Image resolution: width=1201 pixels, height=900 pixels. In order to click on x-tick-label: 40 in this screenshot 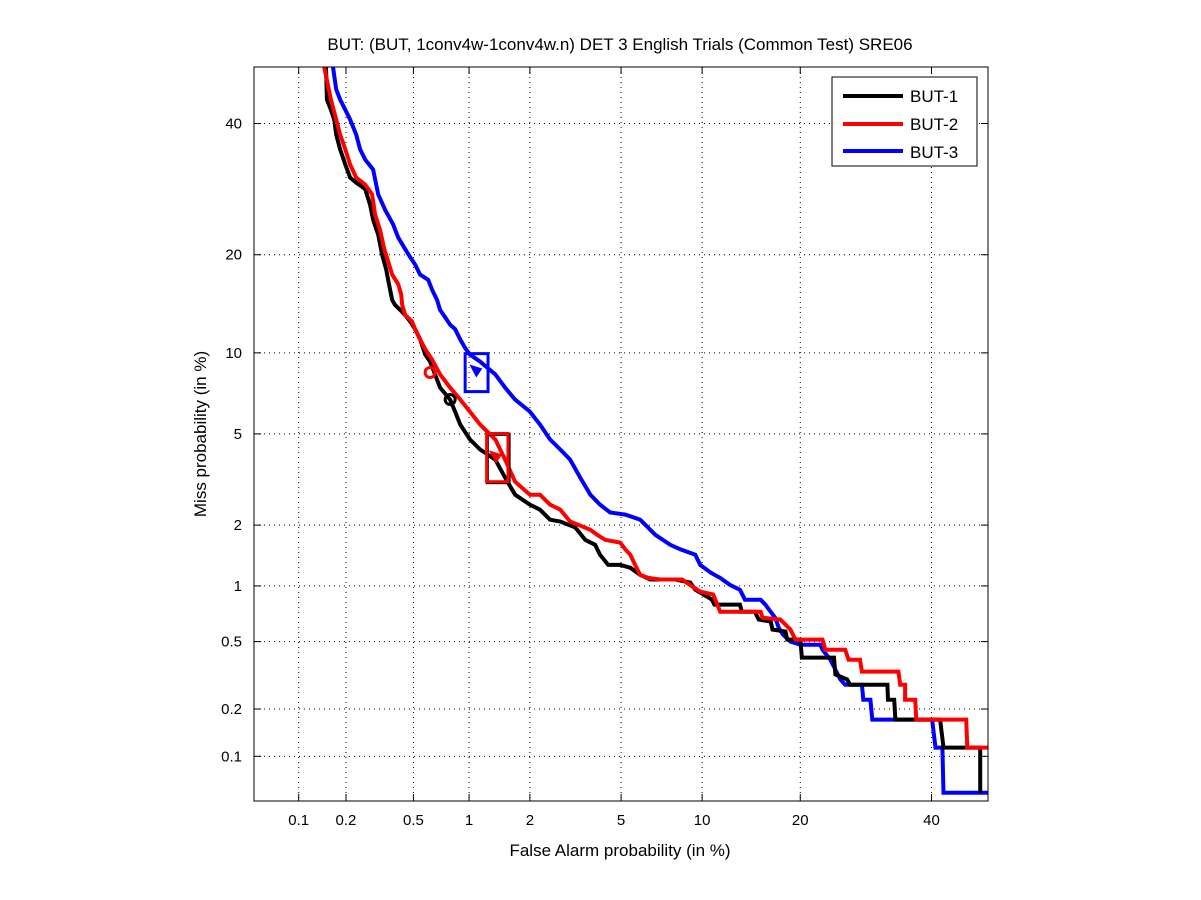, I will do `click(931, 820)`.